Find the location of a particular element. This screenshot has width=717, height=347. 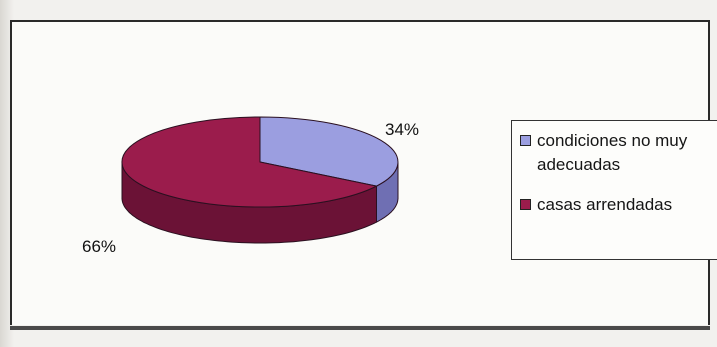

pie-tops is located at coordinates (260, 162).